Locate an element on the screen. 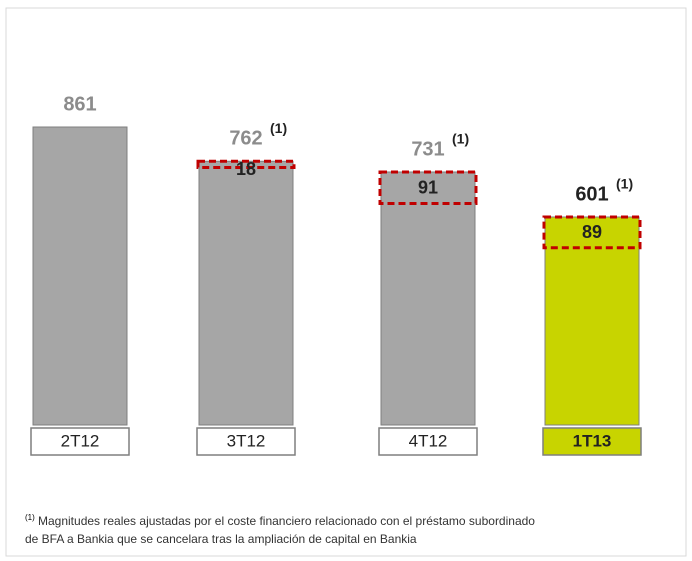 Image resolution: width=692 pixels, height=561 pixels. highlight-label: 91 is located at coordinates (428, 187).